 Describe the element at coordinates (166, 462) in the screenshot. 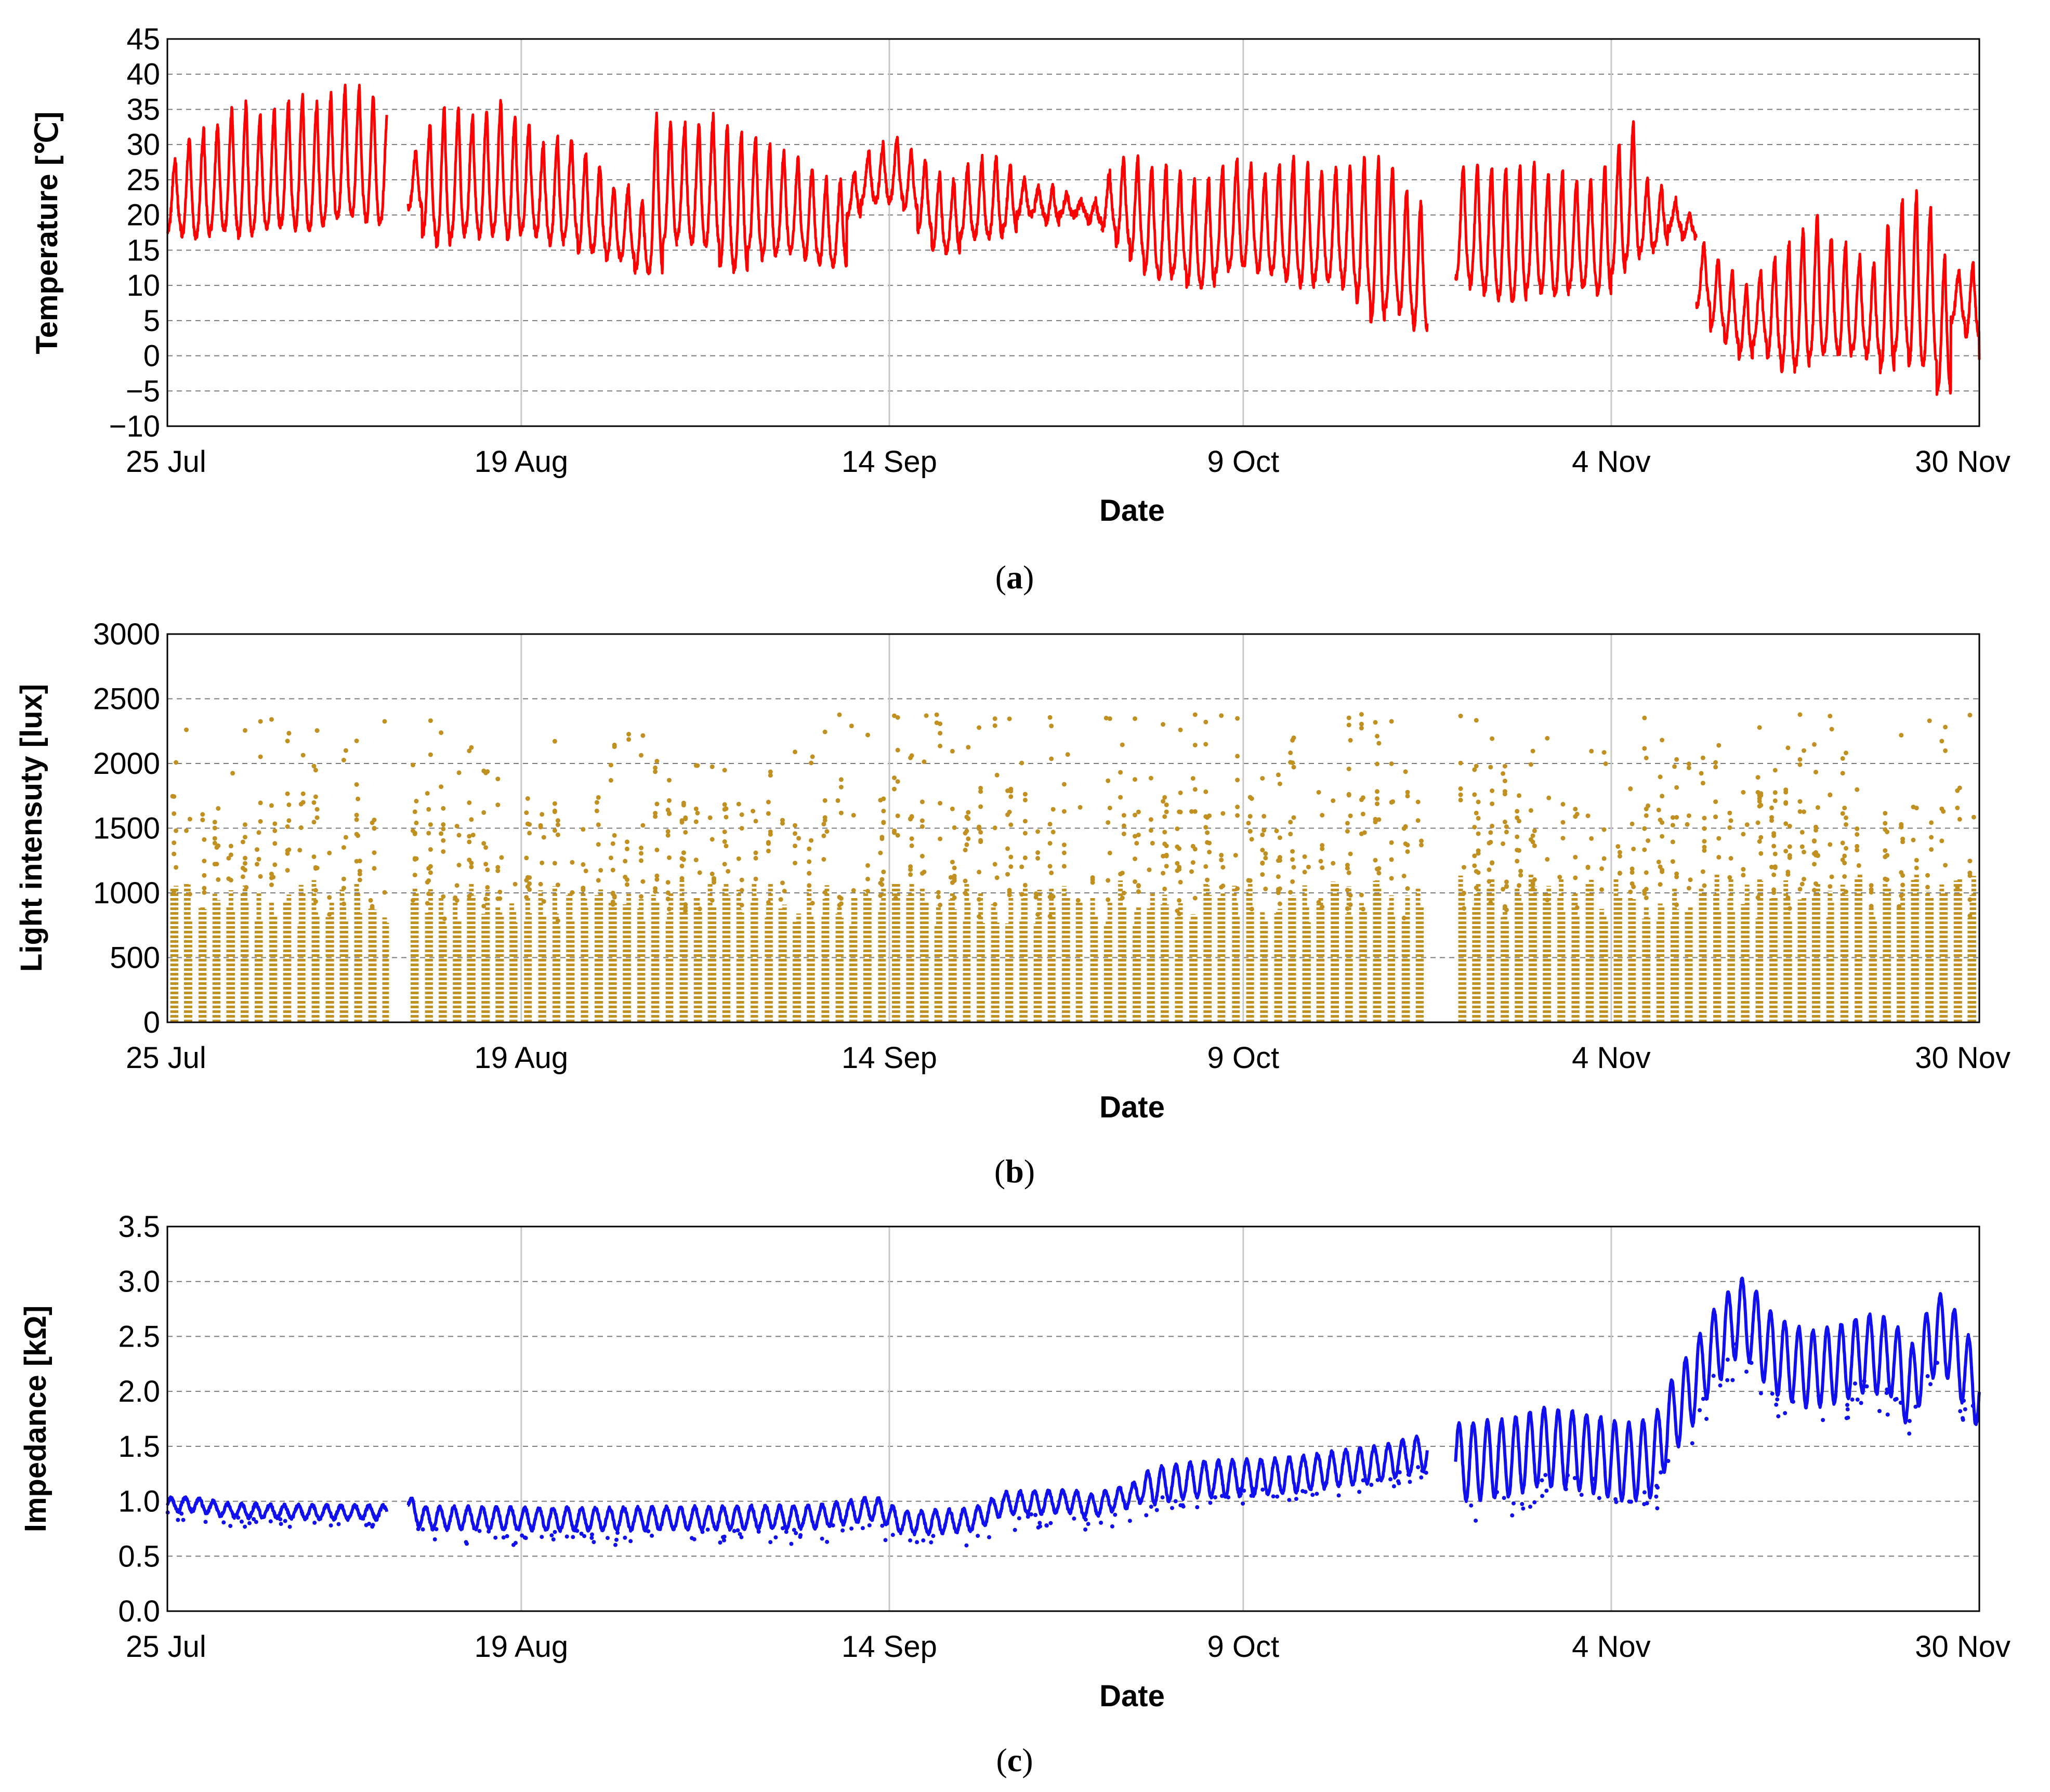

I see `panel-a-x-tick-label: 25 Jul` at that location.